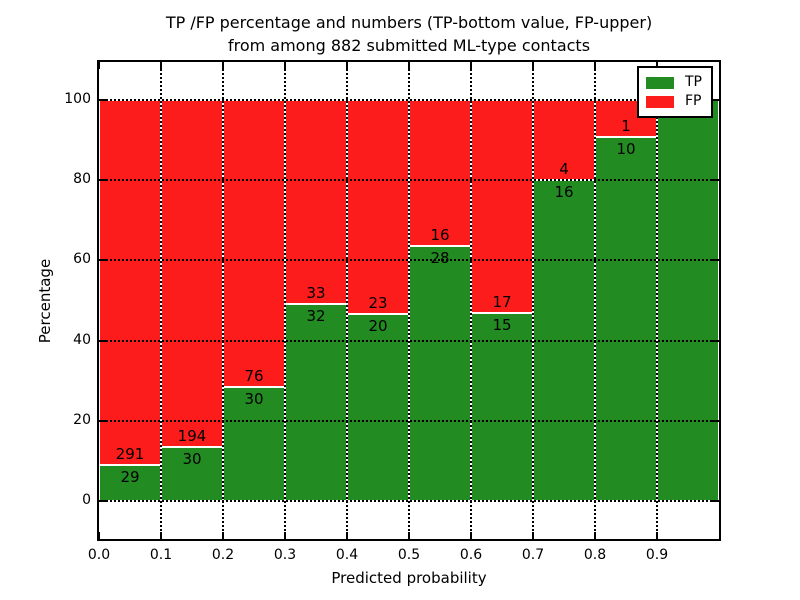  I want to click on legend: TP FP, so click(675, 92).